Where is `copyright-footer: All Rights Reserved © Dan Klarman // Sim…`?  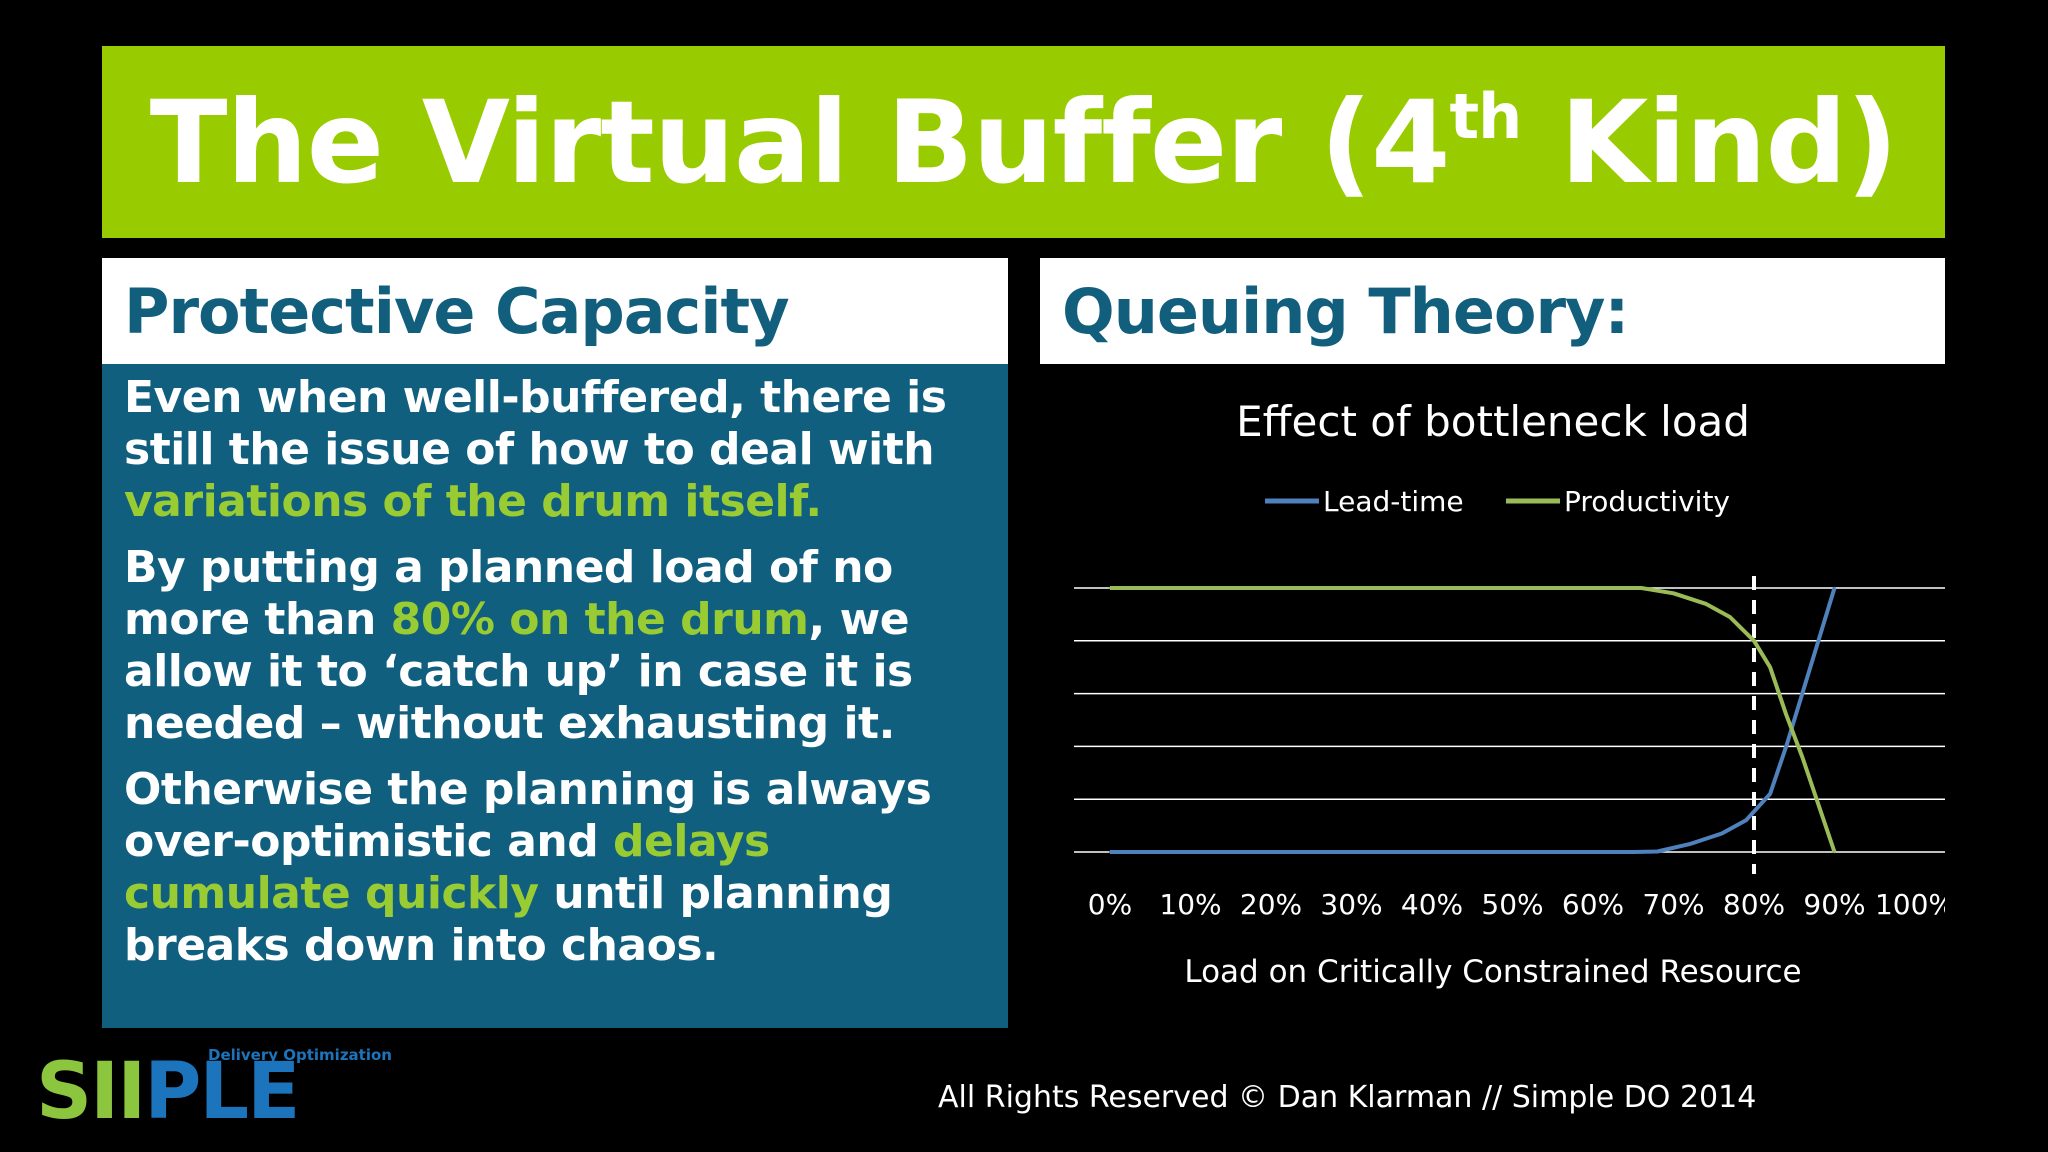 copyright-footer: All Rights Reserved © Dan Klarman // Sim… is located at coordinates (1347, 1097).